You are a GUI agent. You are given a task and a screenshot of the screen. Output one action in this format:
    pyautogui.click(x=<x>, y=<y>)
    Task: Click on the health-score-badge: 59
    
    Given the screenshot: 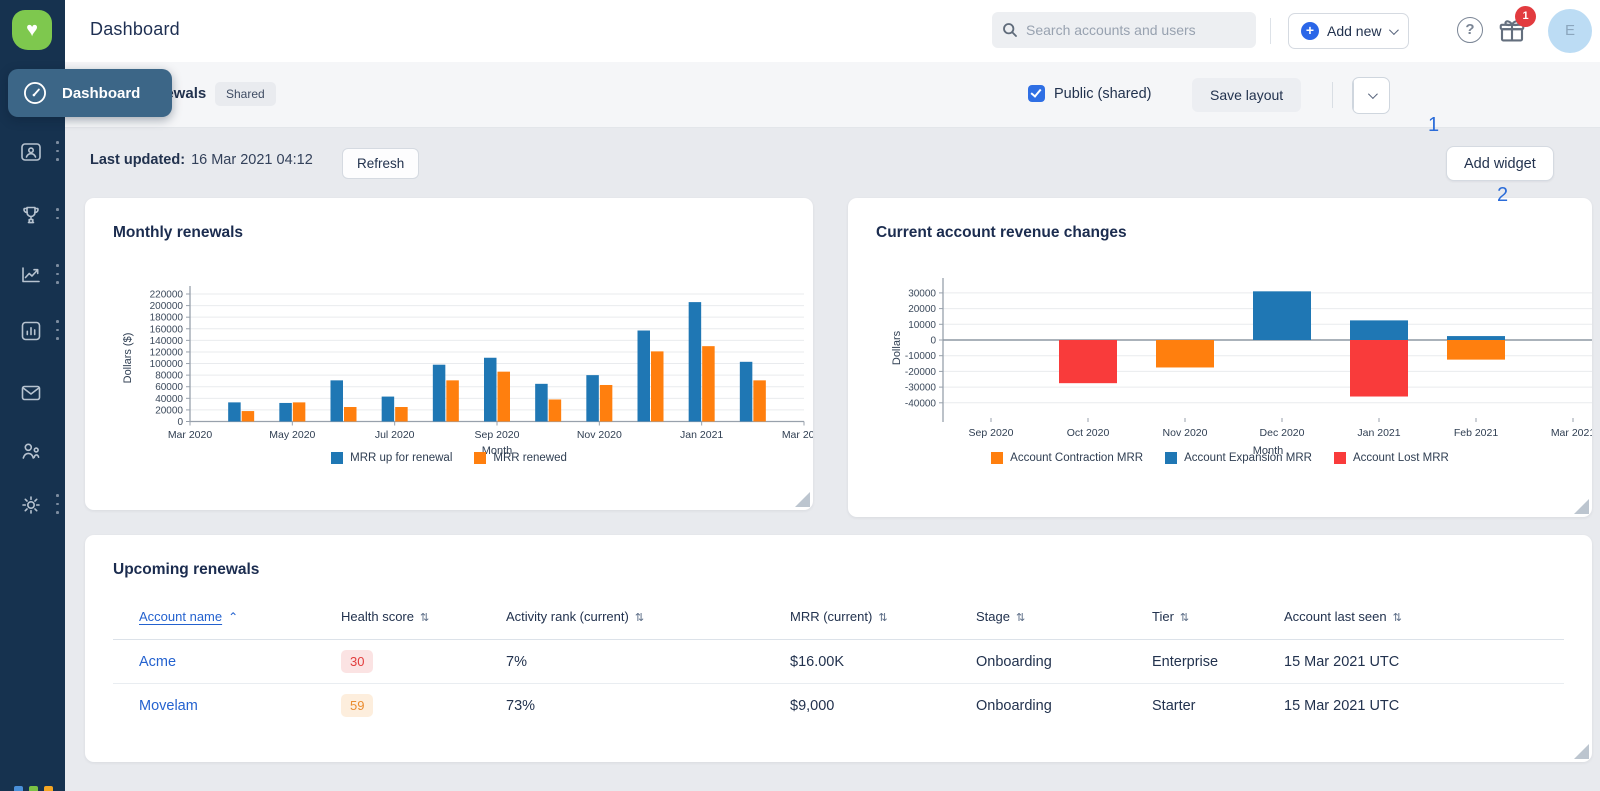 What is the action you would take?
    pyautogui.click(x=357, y=706)
    